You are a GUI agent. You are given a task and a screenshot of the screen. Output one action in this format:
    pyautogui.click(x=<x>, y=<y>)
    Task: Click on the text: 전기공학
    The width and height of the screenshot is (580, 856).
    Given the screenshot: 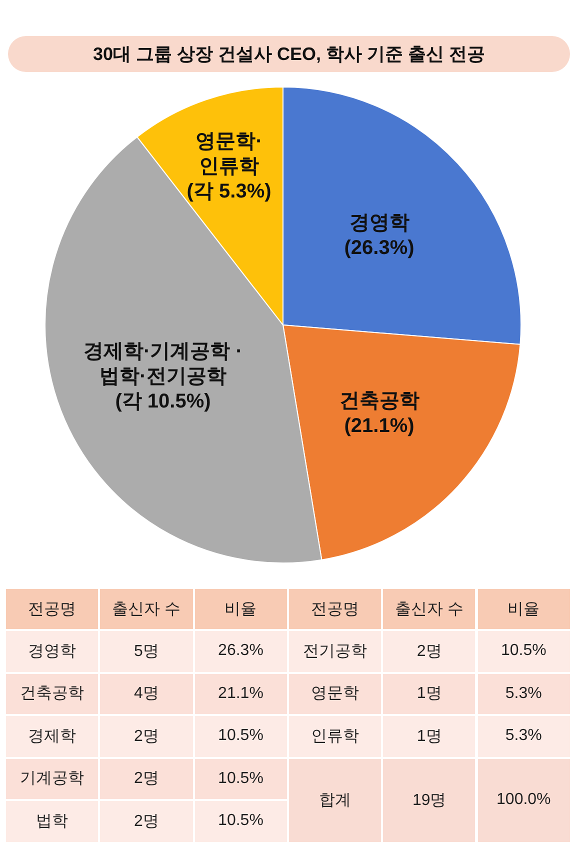 What is the action you would take?
    pyautogui.click(x=335, y=652)
    